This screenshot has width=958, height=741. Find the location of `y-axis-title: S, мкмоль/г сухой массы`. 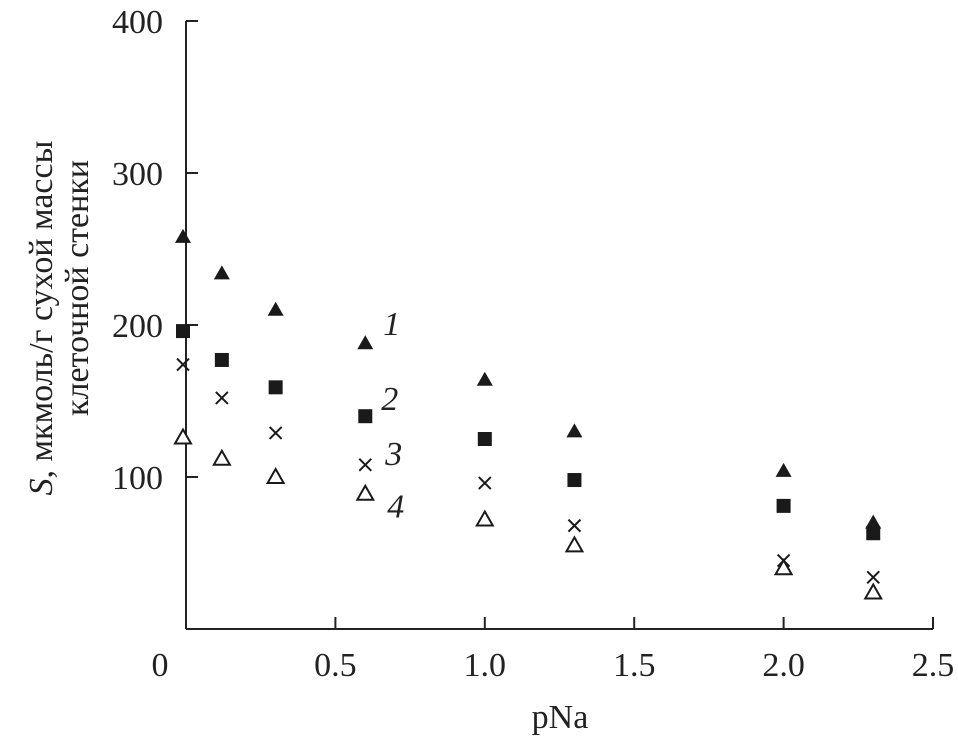

y-axis-title: S, мкмоль/г сухой массы is located at coordinates (41, 317).